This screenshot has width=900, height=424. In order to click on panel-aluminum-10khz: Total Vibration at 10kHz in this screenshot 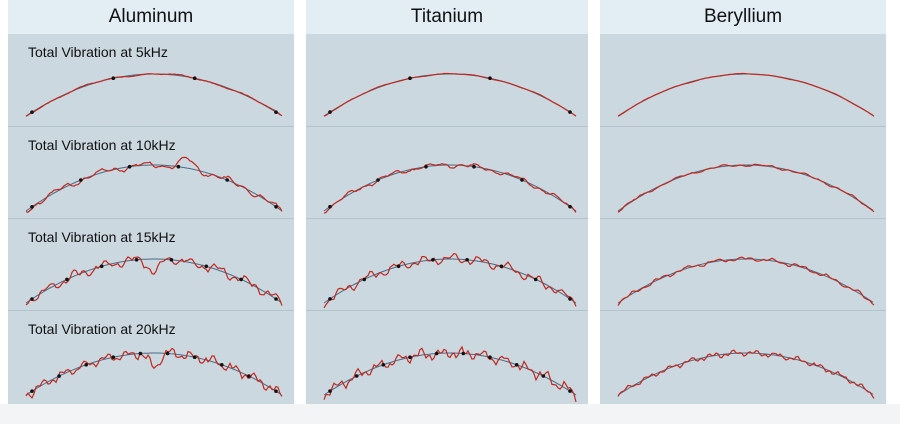, I will do `click(151, 170)`.